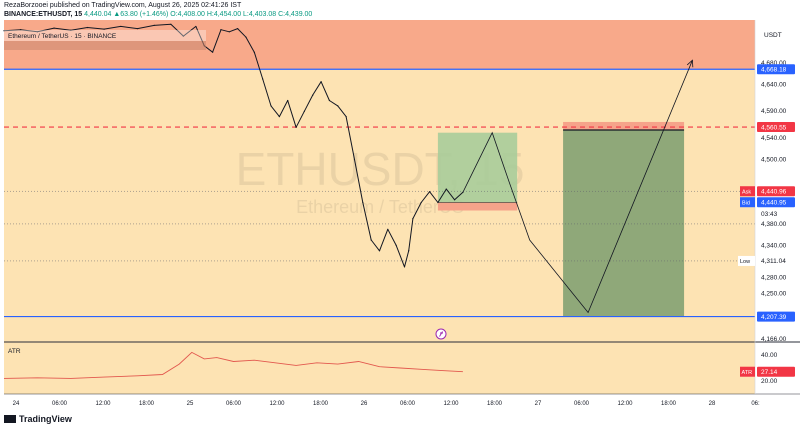 The image size is (800, 430). I want to click on low-price-tag-bg, so click(776, 260).